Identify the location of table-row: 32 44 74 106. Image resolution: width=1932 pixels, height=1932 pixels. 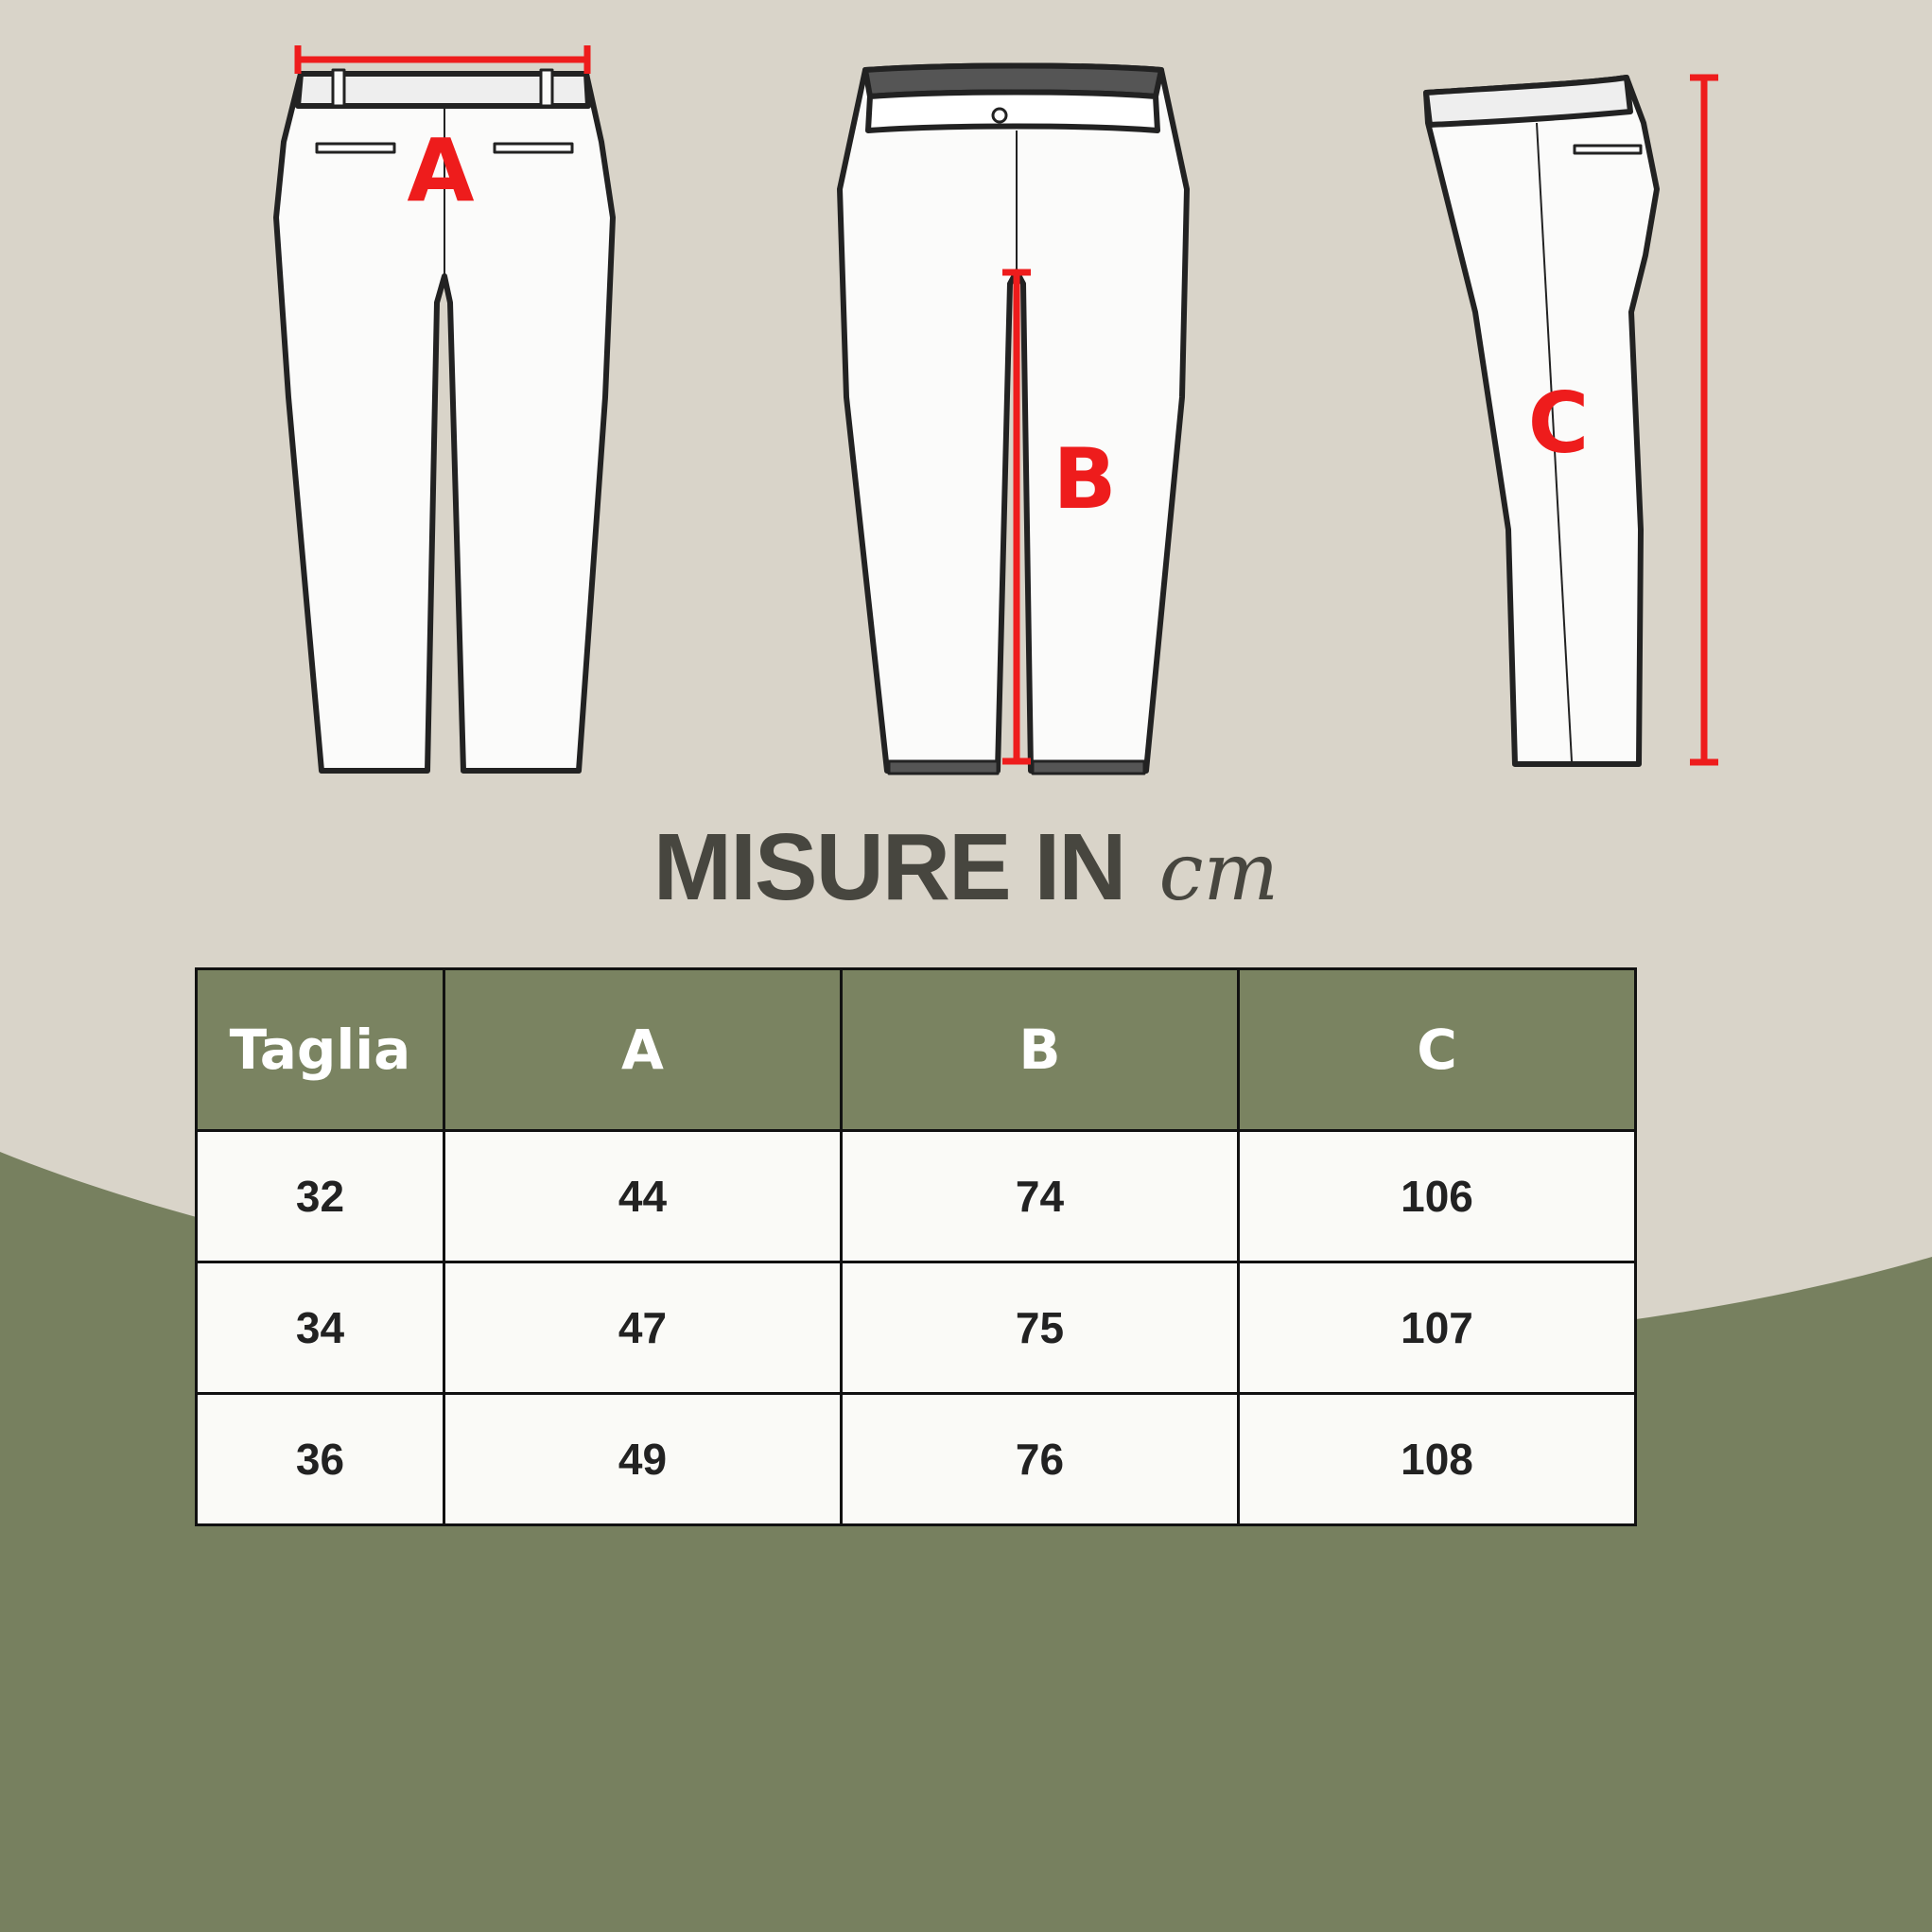
(916, 1196).